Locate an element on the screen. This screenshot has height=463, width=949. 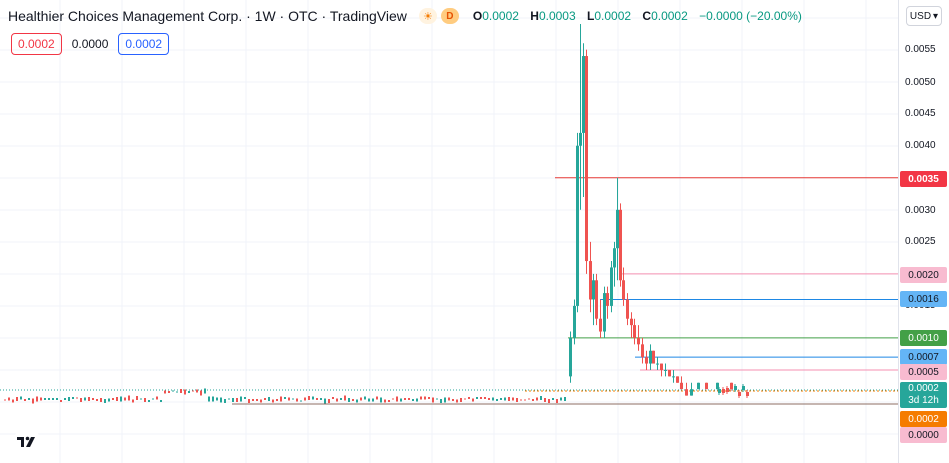
currency-button: USD ▾ is located at coordinates (924, 16).